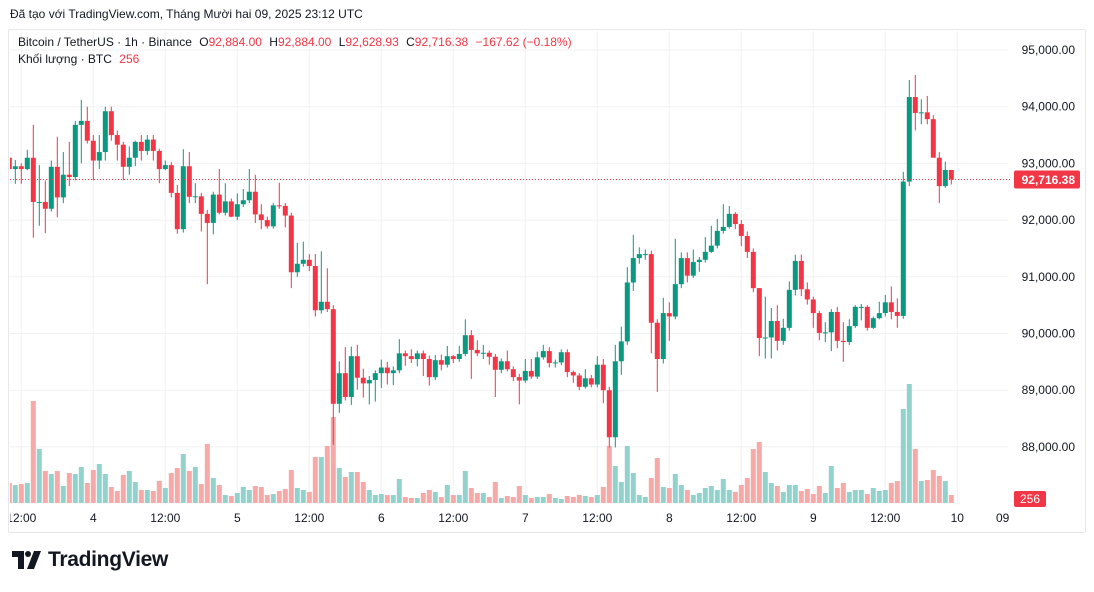 The height and width of the screenshot is (592, 1094). Describe the element at coordinates (1049, 447) in the screenshot. I see `price-tick-label: 88,000.00` at that location.